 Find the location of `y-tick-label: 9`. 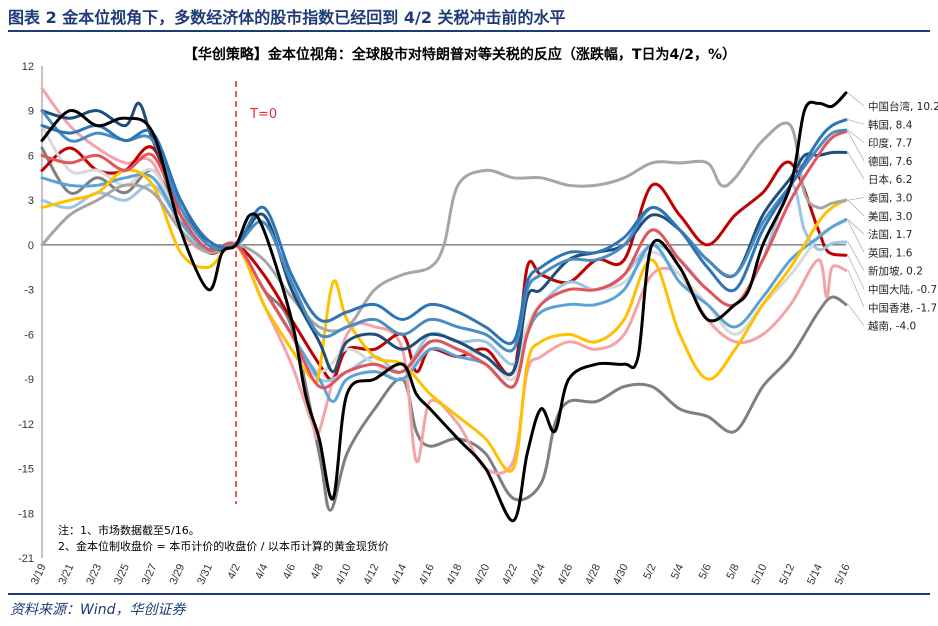

y-tick-label: 9 is located at coordinates (31, 112).